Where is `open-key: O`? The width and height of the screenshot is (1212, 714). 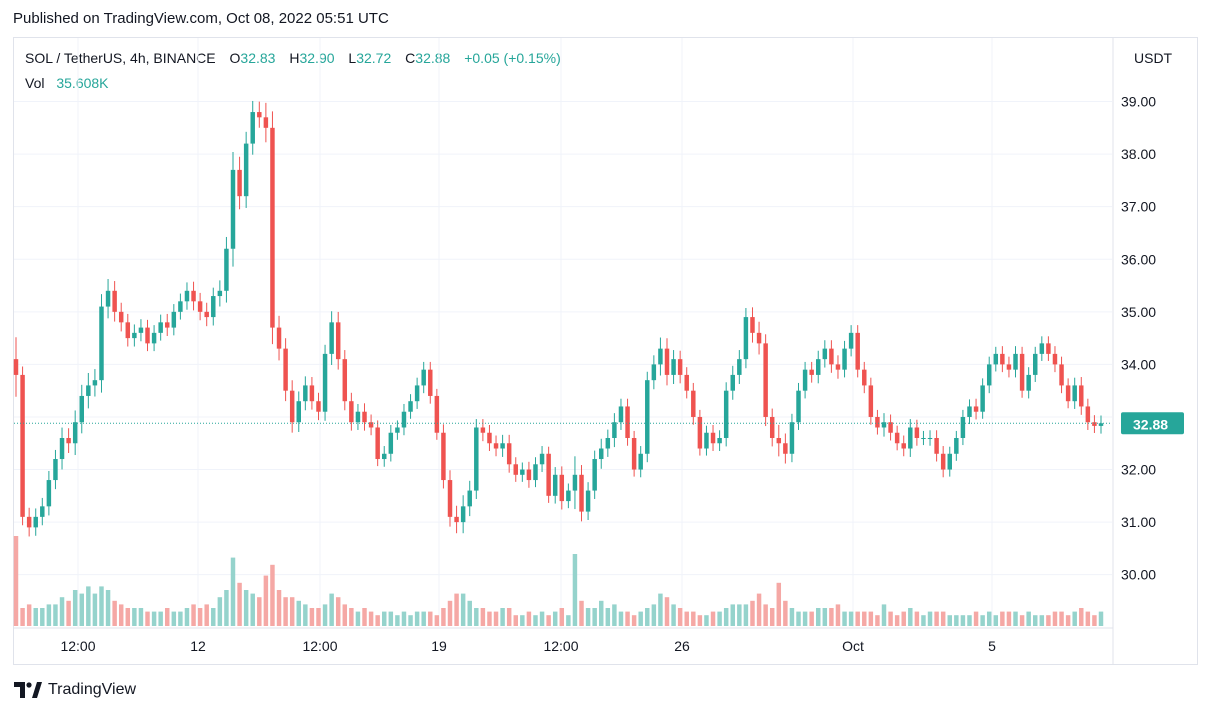 open-key: O is located at coordinates (235, 58).